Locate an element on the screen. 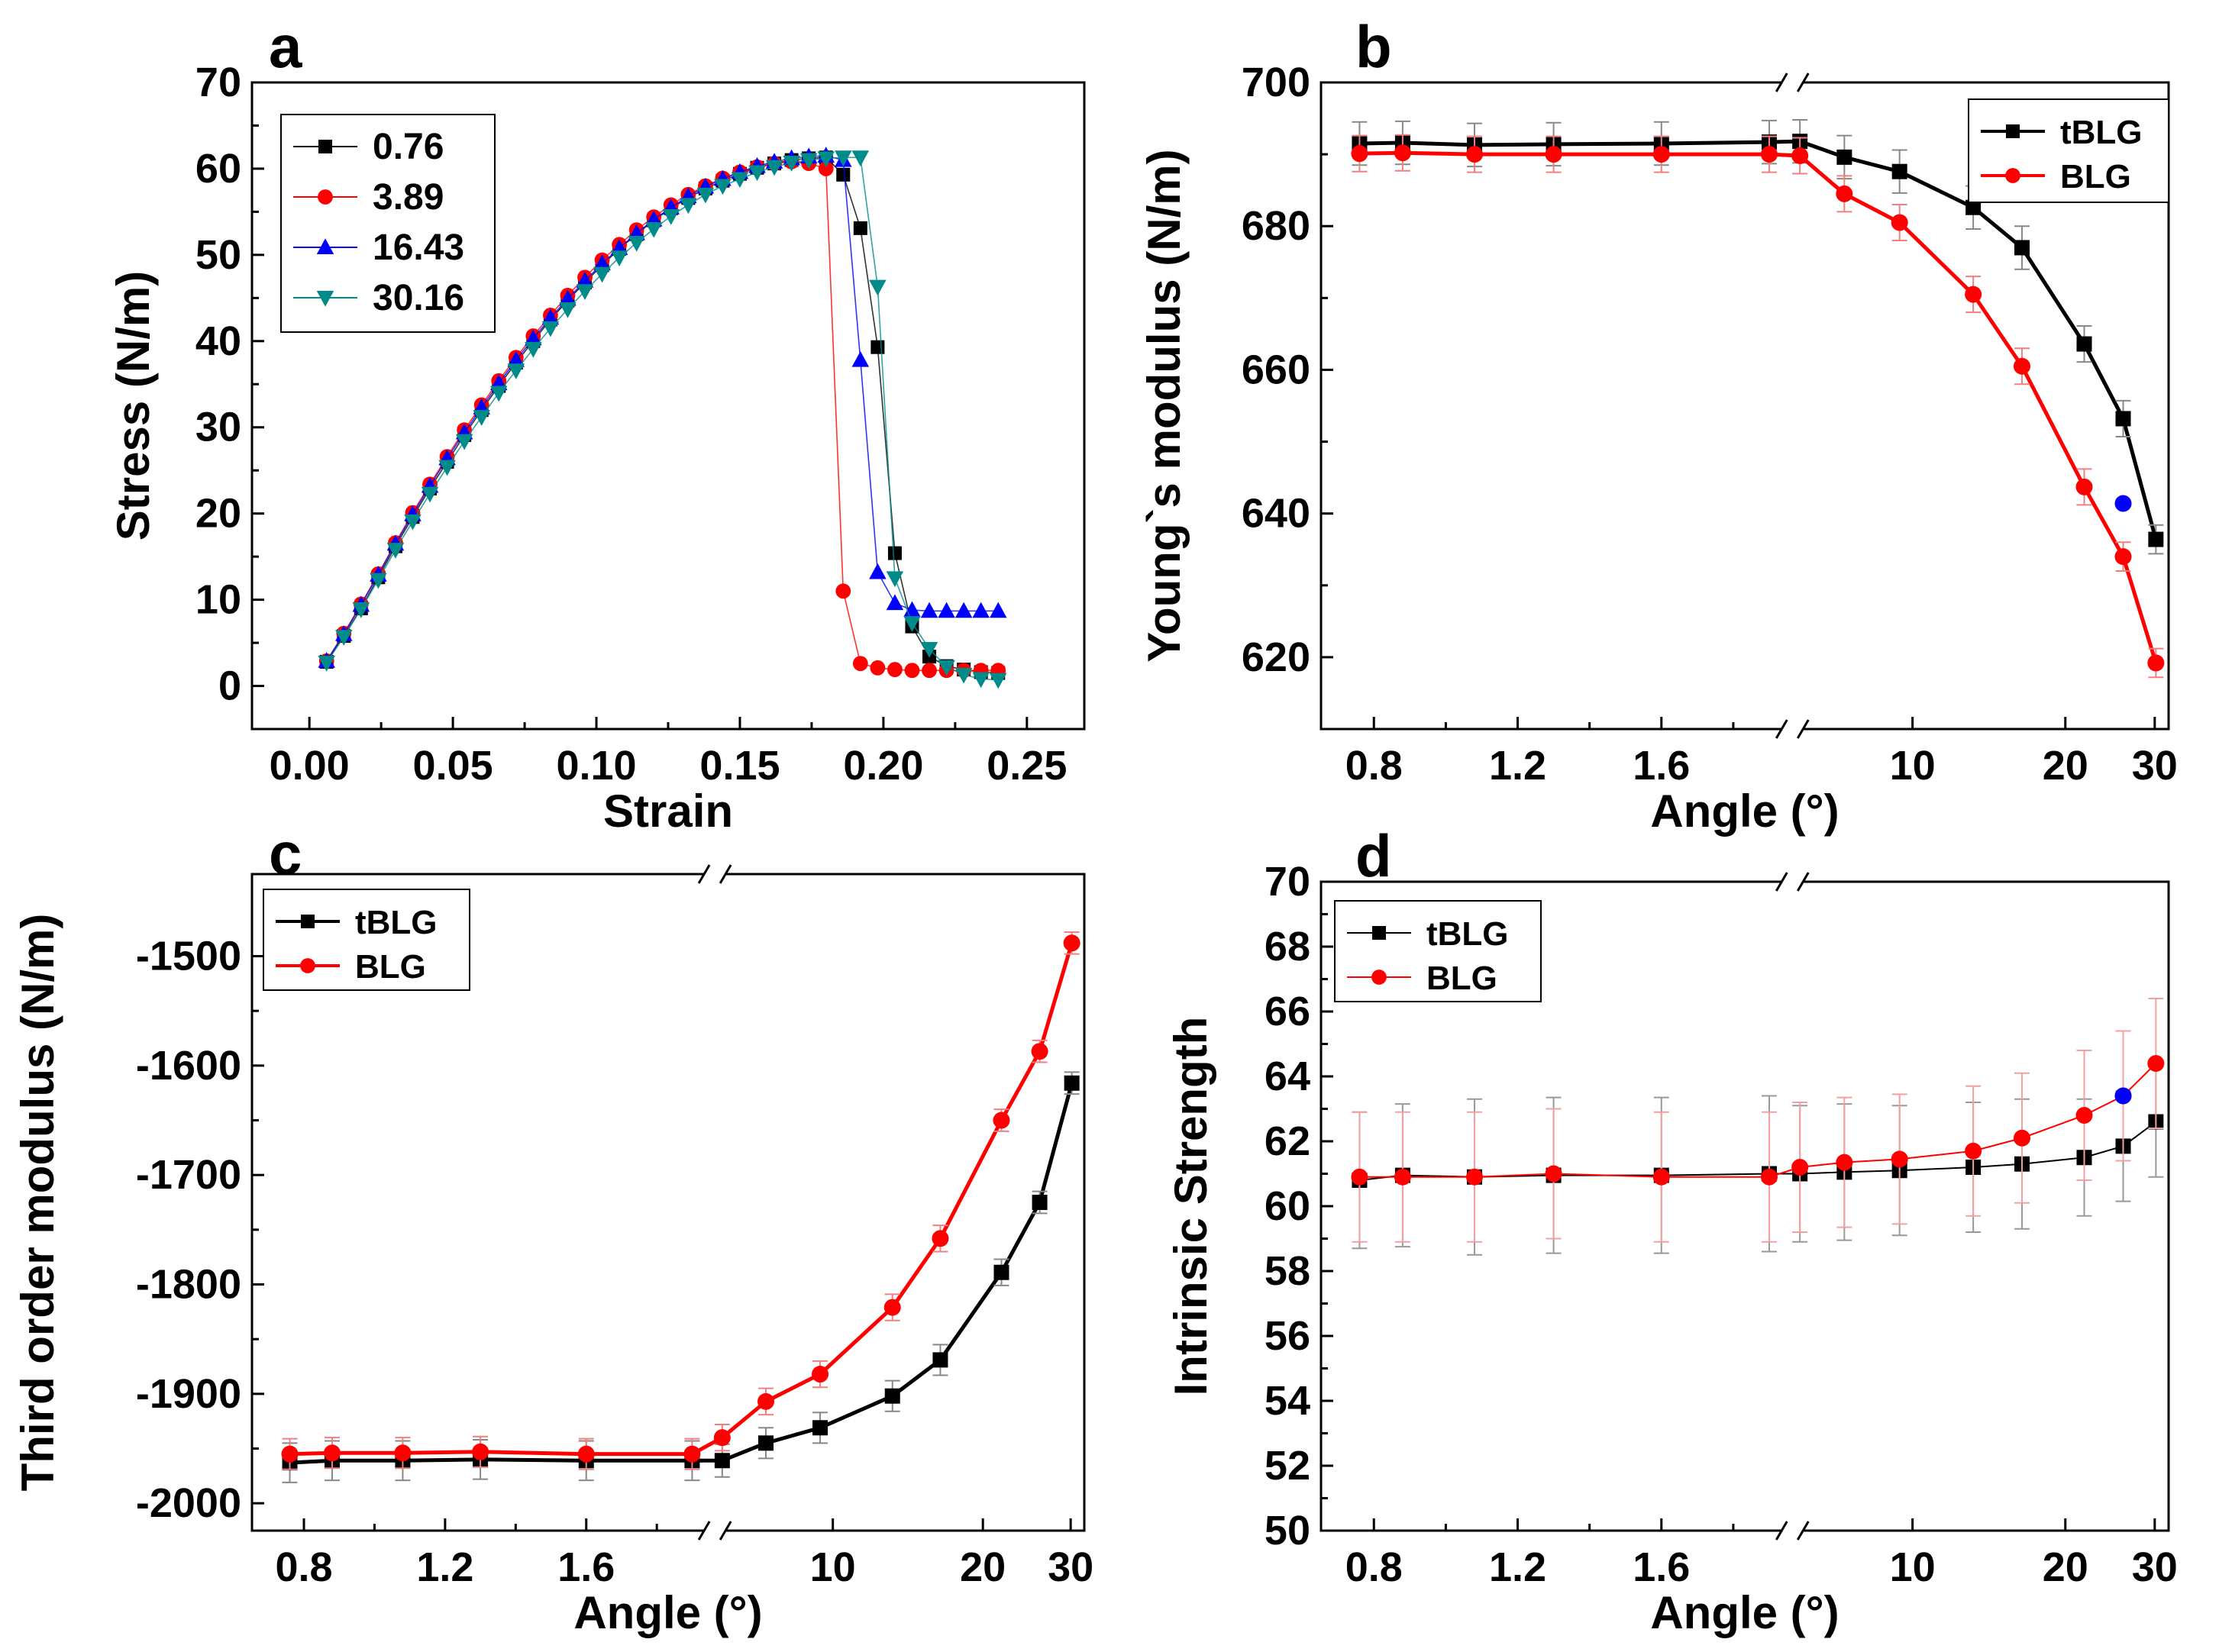 This screenshot has width=2219, height=1652. y-axis-title: Third order modulus (N/m) is located at coordinates (37, 1203).